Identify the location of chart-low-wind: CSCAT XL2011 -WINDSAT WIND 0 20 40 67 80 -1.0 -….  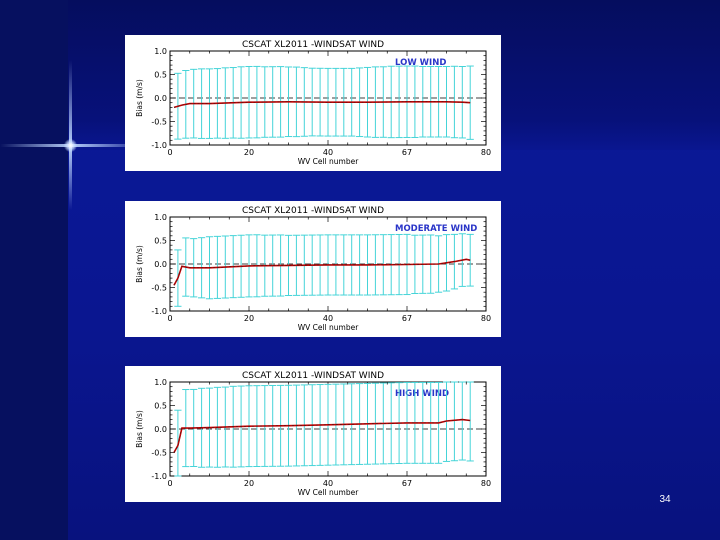
(313, 103).